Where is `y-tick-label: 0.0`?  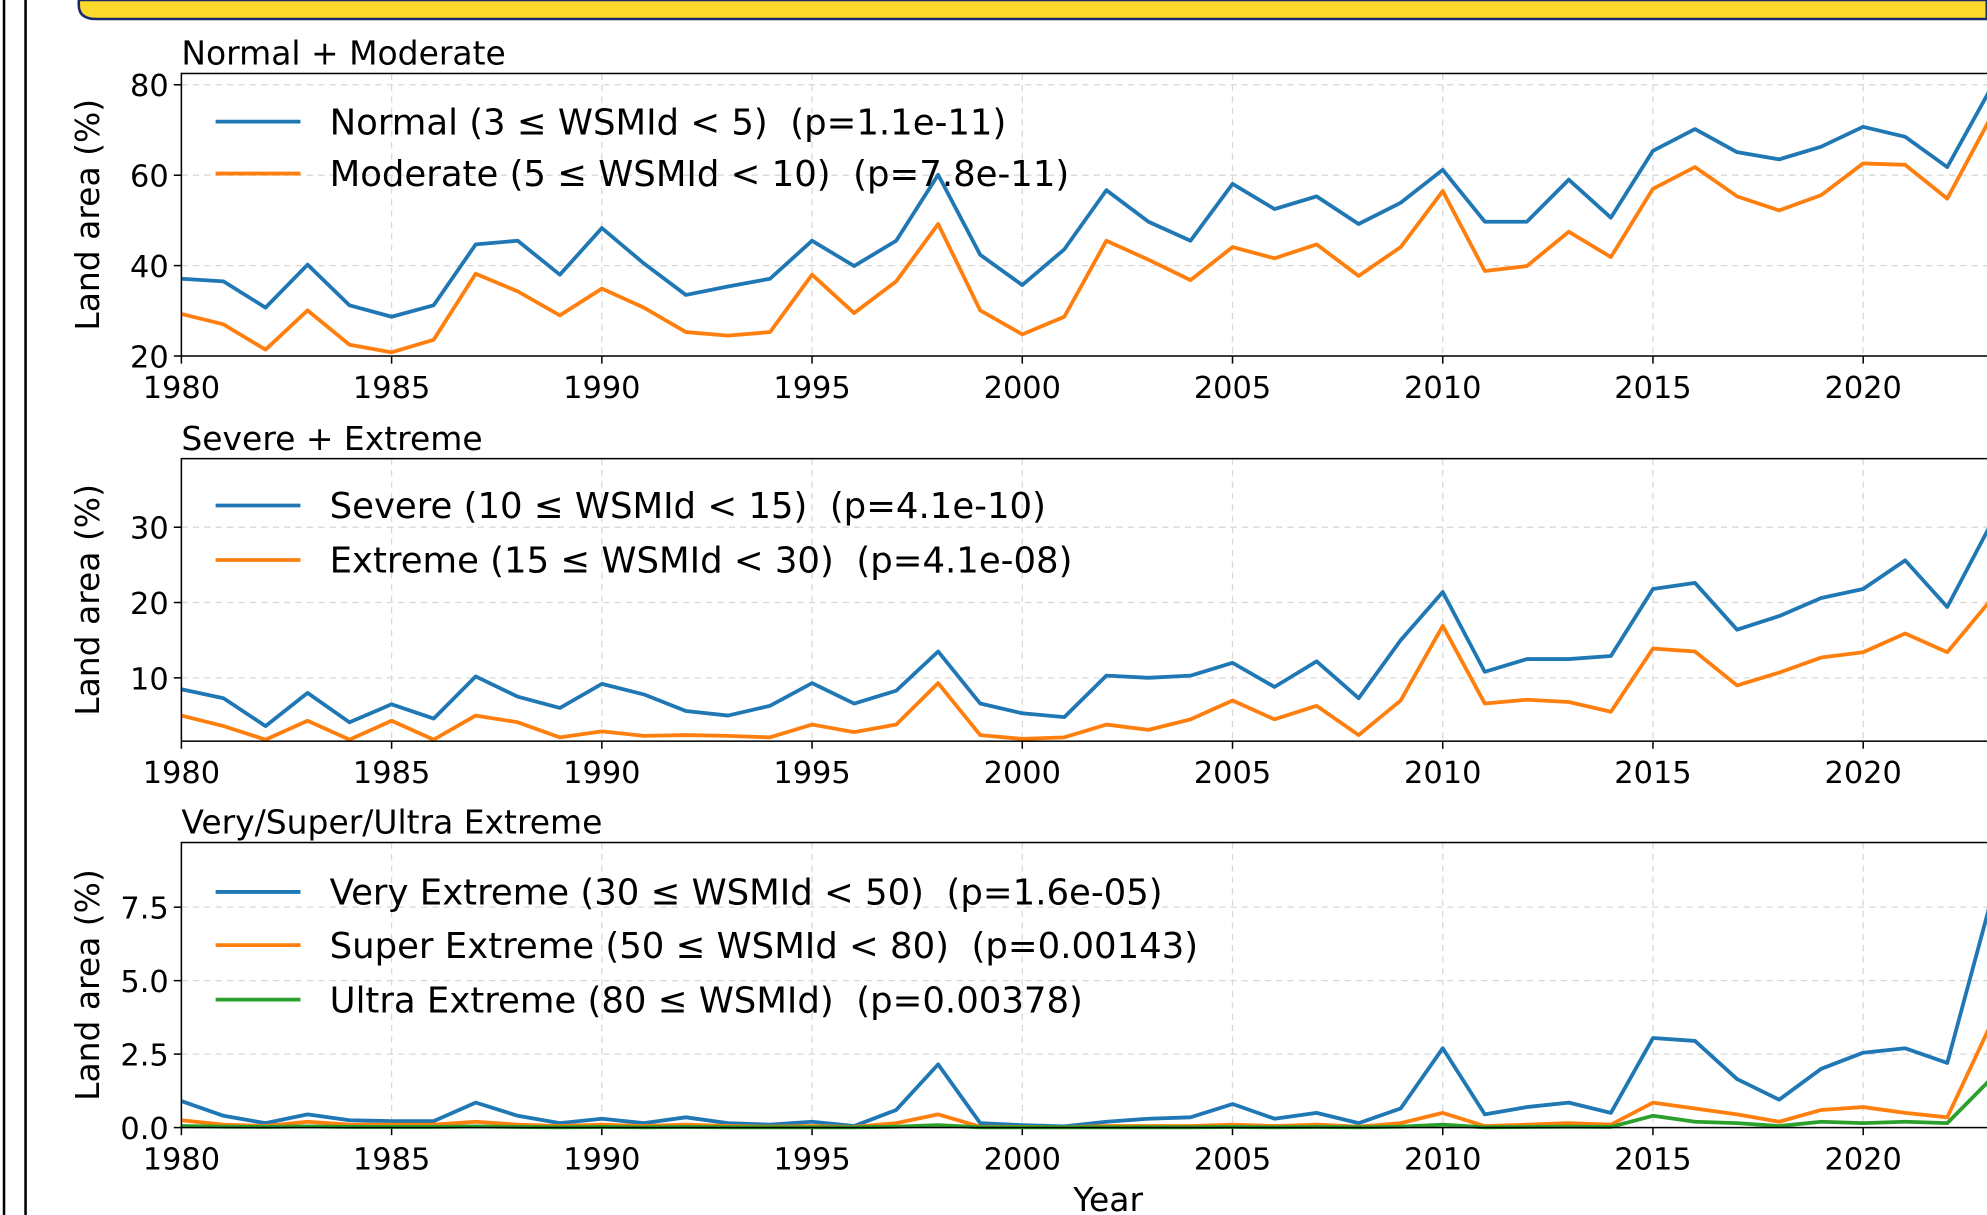 y-tick-label: 0.0 is located at coordinates (144, 1129).